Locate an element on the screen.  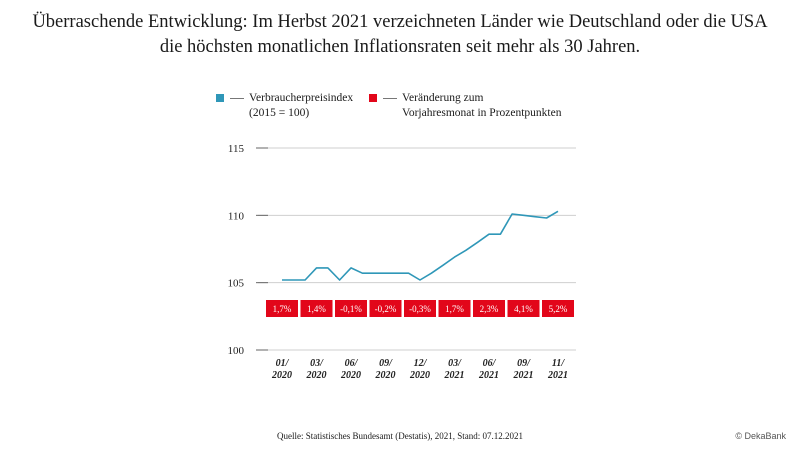
y-tick-label: 110 is located at coordinates (236, 216).